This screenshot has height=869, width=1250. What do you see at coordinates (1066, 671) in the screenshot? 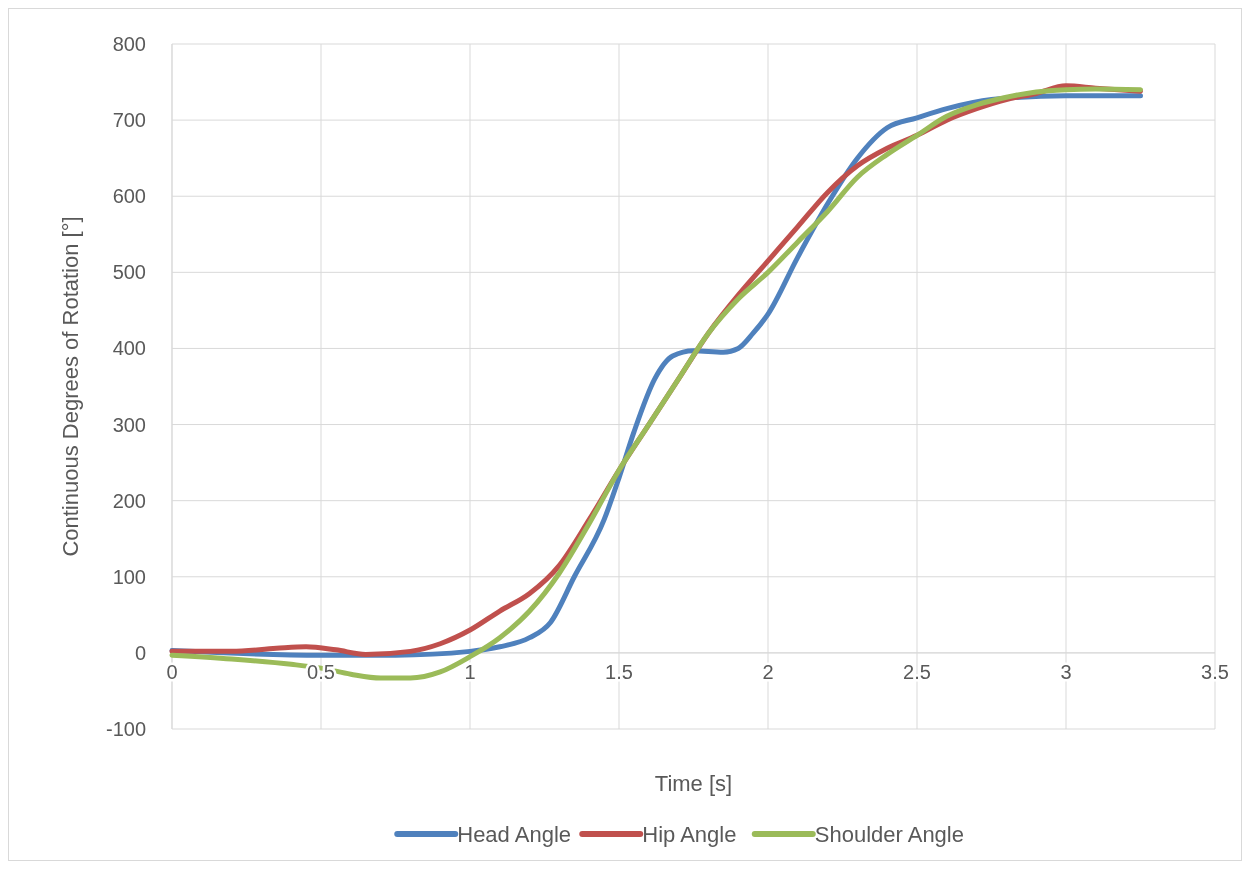
I see `x-tick-label: 3` at bounding box center [1066, 671].